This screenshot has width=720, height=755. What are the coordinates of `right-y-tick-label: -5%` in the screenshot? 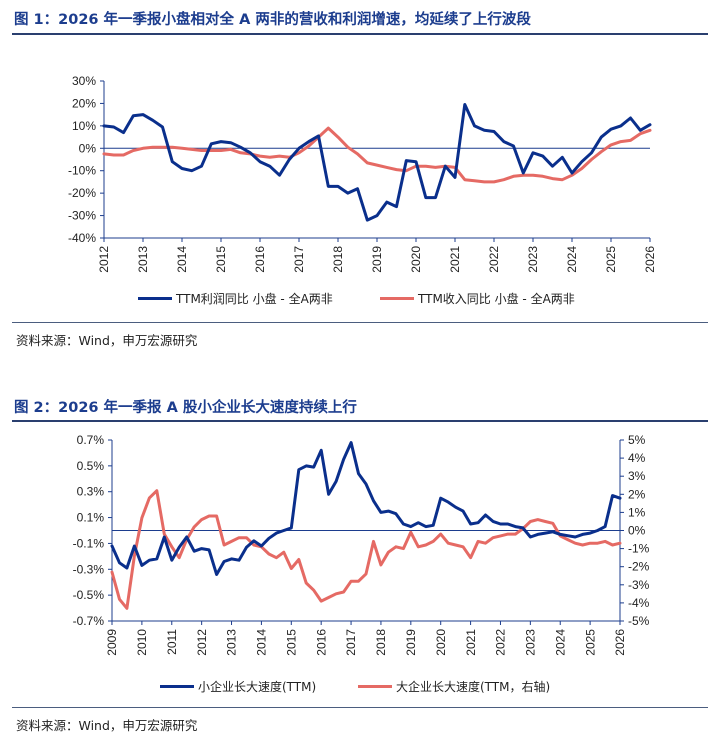 It's located at (639, 621).